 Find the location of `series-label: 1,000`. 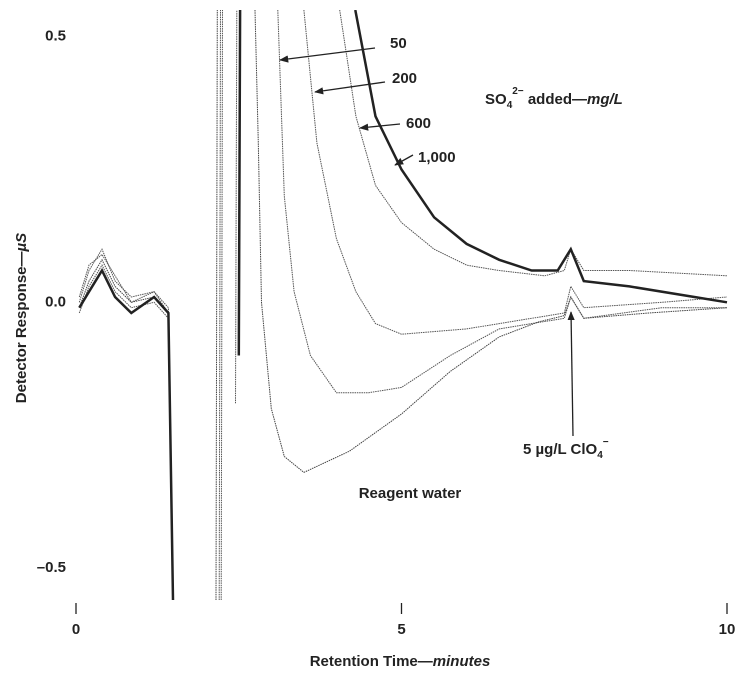

series-label: 1,000 is located at coordinates (437, 157).